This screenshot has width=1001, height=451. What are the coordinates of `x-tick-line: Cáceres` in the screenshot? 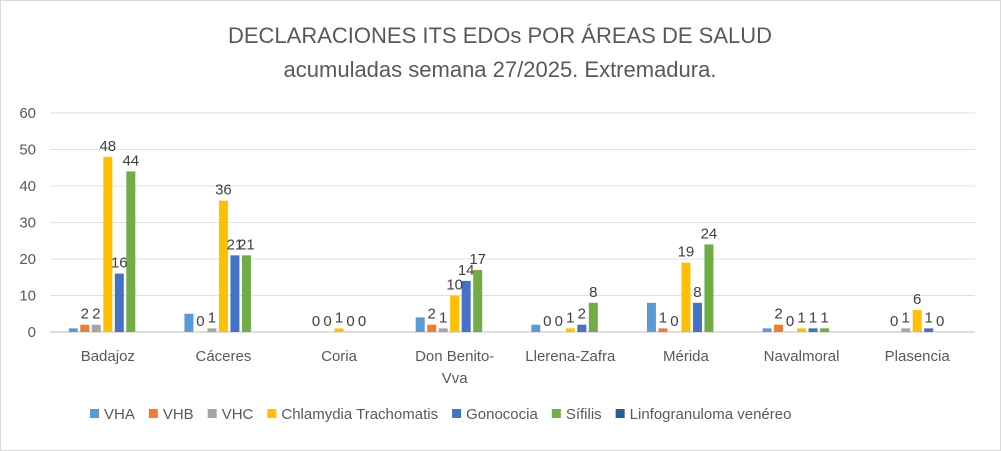 It's located at (224, 356).